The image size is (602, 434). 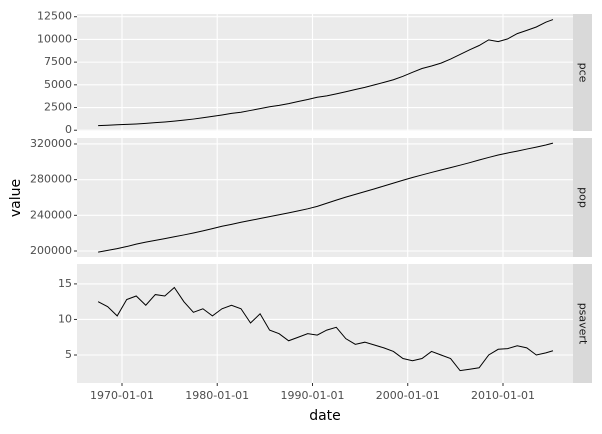 What do you see at coordinates (58, 107) in the screenshot?
I see `y-tick-label: 2500` at bounding box center [58, 107].